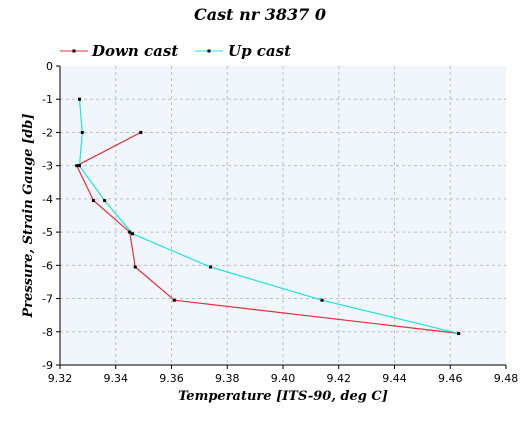  Describe the element at coordinates (227, 378) in the screenshot. I see `x-tick-label: 9.38` at that location.